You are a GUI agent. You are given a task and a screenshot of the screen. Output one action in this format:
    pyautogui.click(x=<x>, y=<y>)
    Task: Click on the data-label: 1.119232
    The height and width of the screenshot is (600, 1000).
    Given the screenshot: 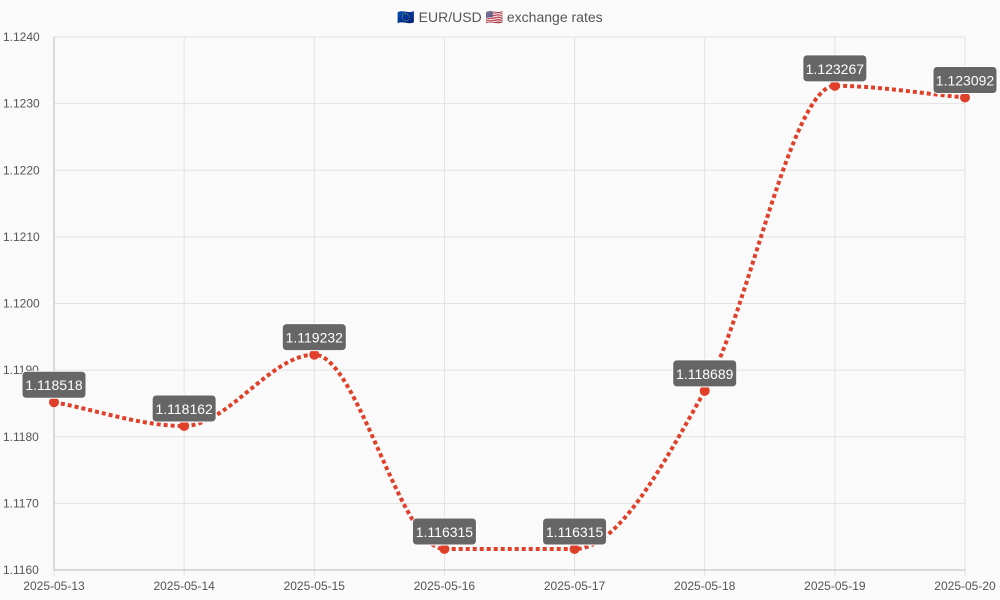 What is the action you would take?
    pyautogui.click(x=314, y=337)
    